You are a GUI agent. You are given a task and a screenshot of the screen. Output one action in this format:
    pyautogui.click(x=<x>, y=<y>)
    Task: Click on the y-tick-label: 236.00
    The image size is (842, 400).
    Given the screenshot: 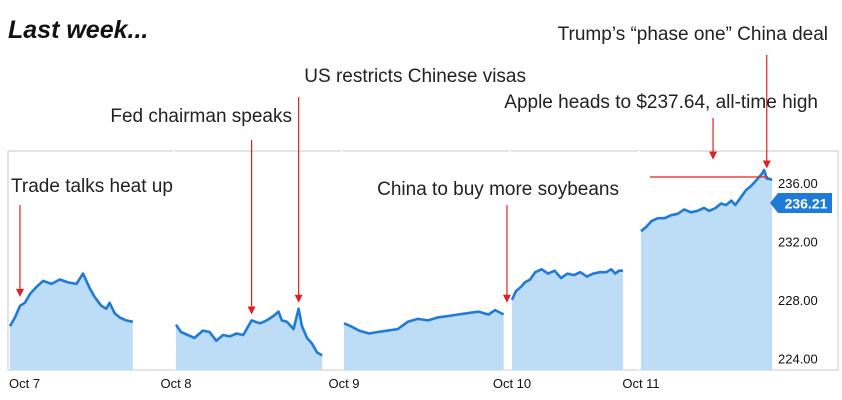 What is the action you would take?
    pyautogui.click(x=798, y=183)
    